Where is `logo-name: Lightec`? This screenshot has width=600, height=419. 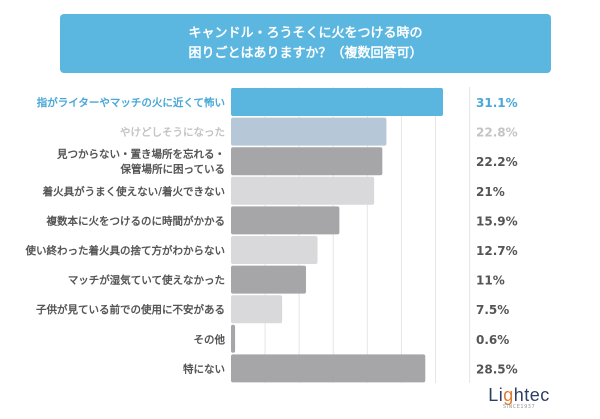 logo-name: Lightec is located at coordinates (519, 395).